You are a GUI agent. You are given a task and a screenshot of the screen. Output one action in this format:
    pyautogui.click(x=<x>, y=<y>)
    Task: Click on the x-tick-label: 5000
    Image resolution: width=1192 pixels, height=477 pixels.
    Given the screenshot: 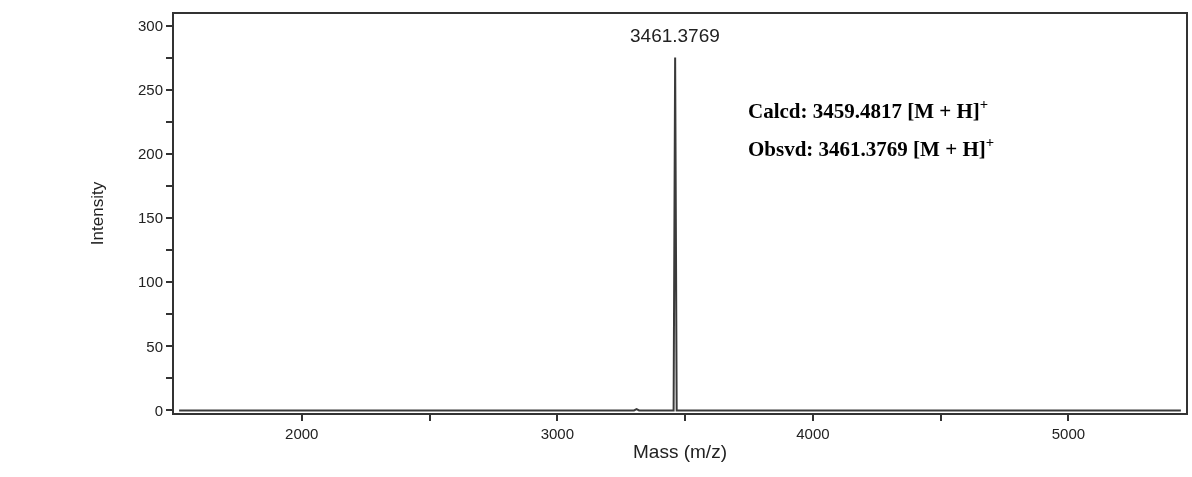 What is the action you would take?
    pyautogui.click(x=1068, y=433)
    